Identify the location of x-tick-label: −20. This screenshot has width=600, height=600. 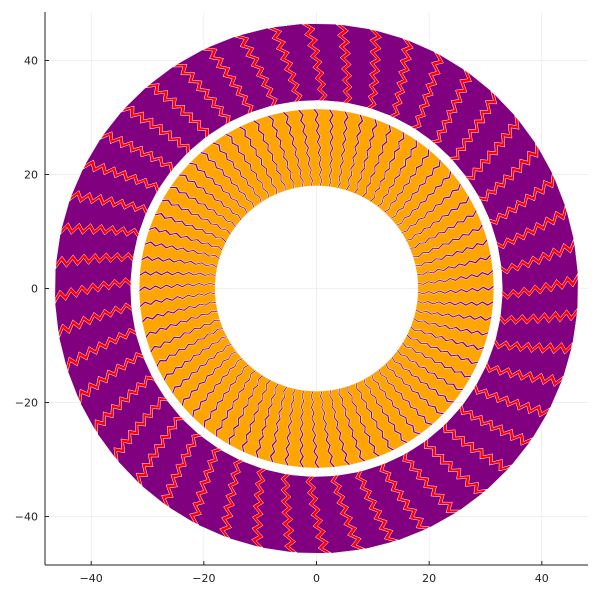
(203, 578).